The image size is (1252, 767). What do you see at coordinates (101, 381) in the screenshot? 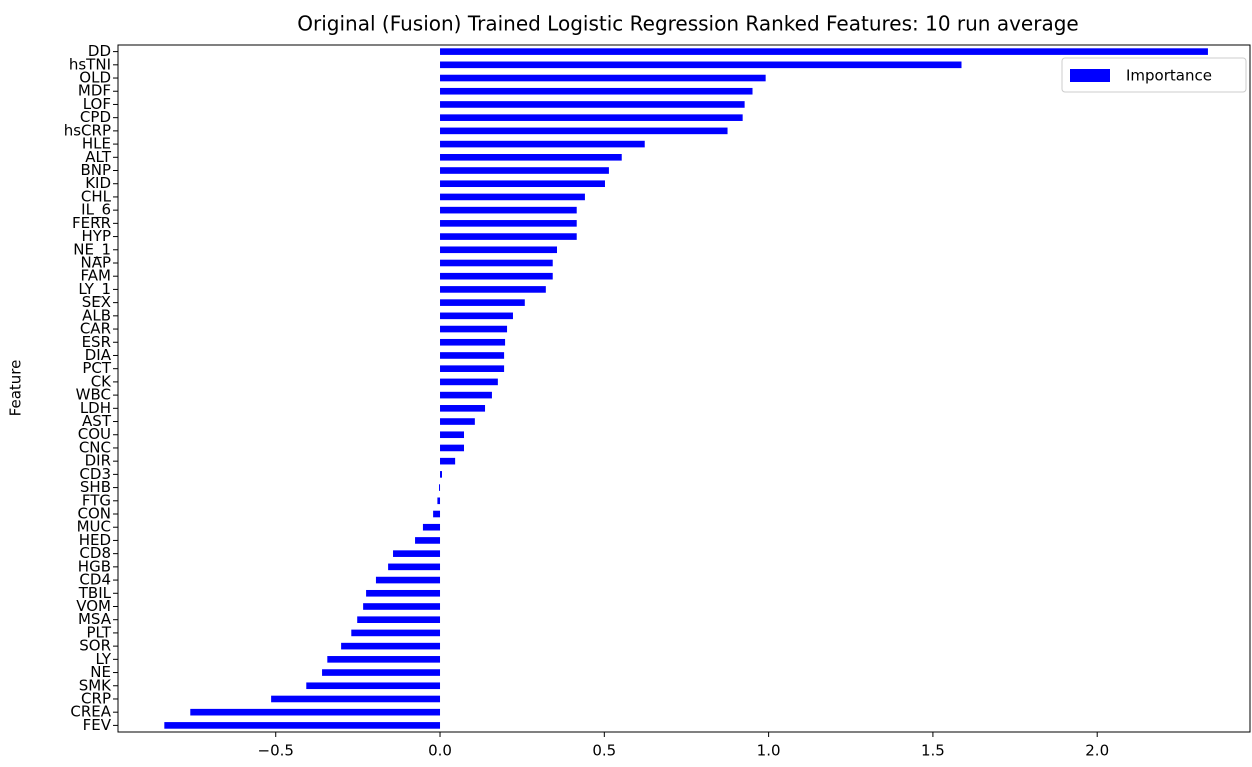
I see `y-tick-label: CK` at bounding box center [101, 381].